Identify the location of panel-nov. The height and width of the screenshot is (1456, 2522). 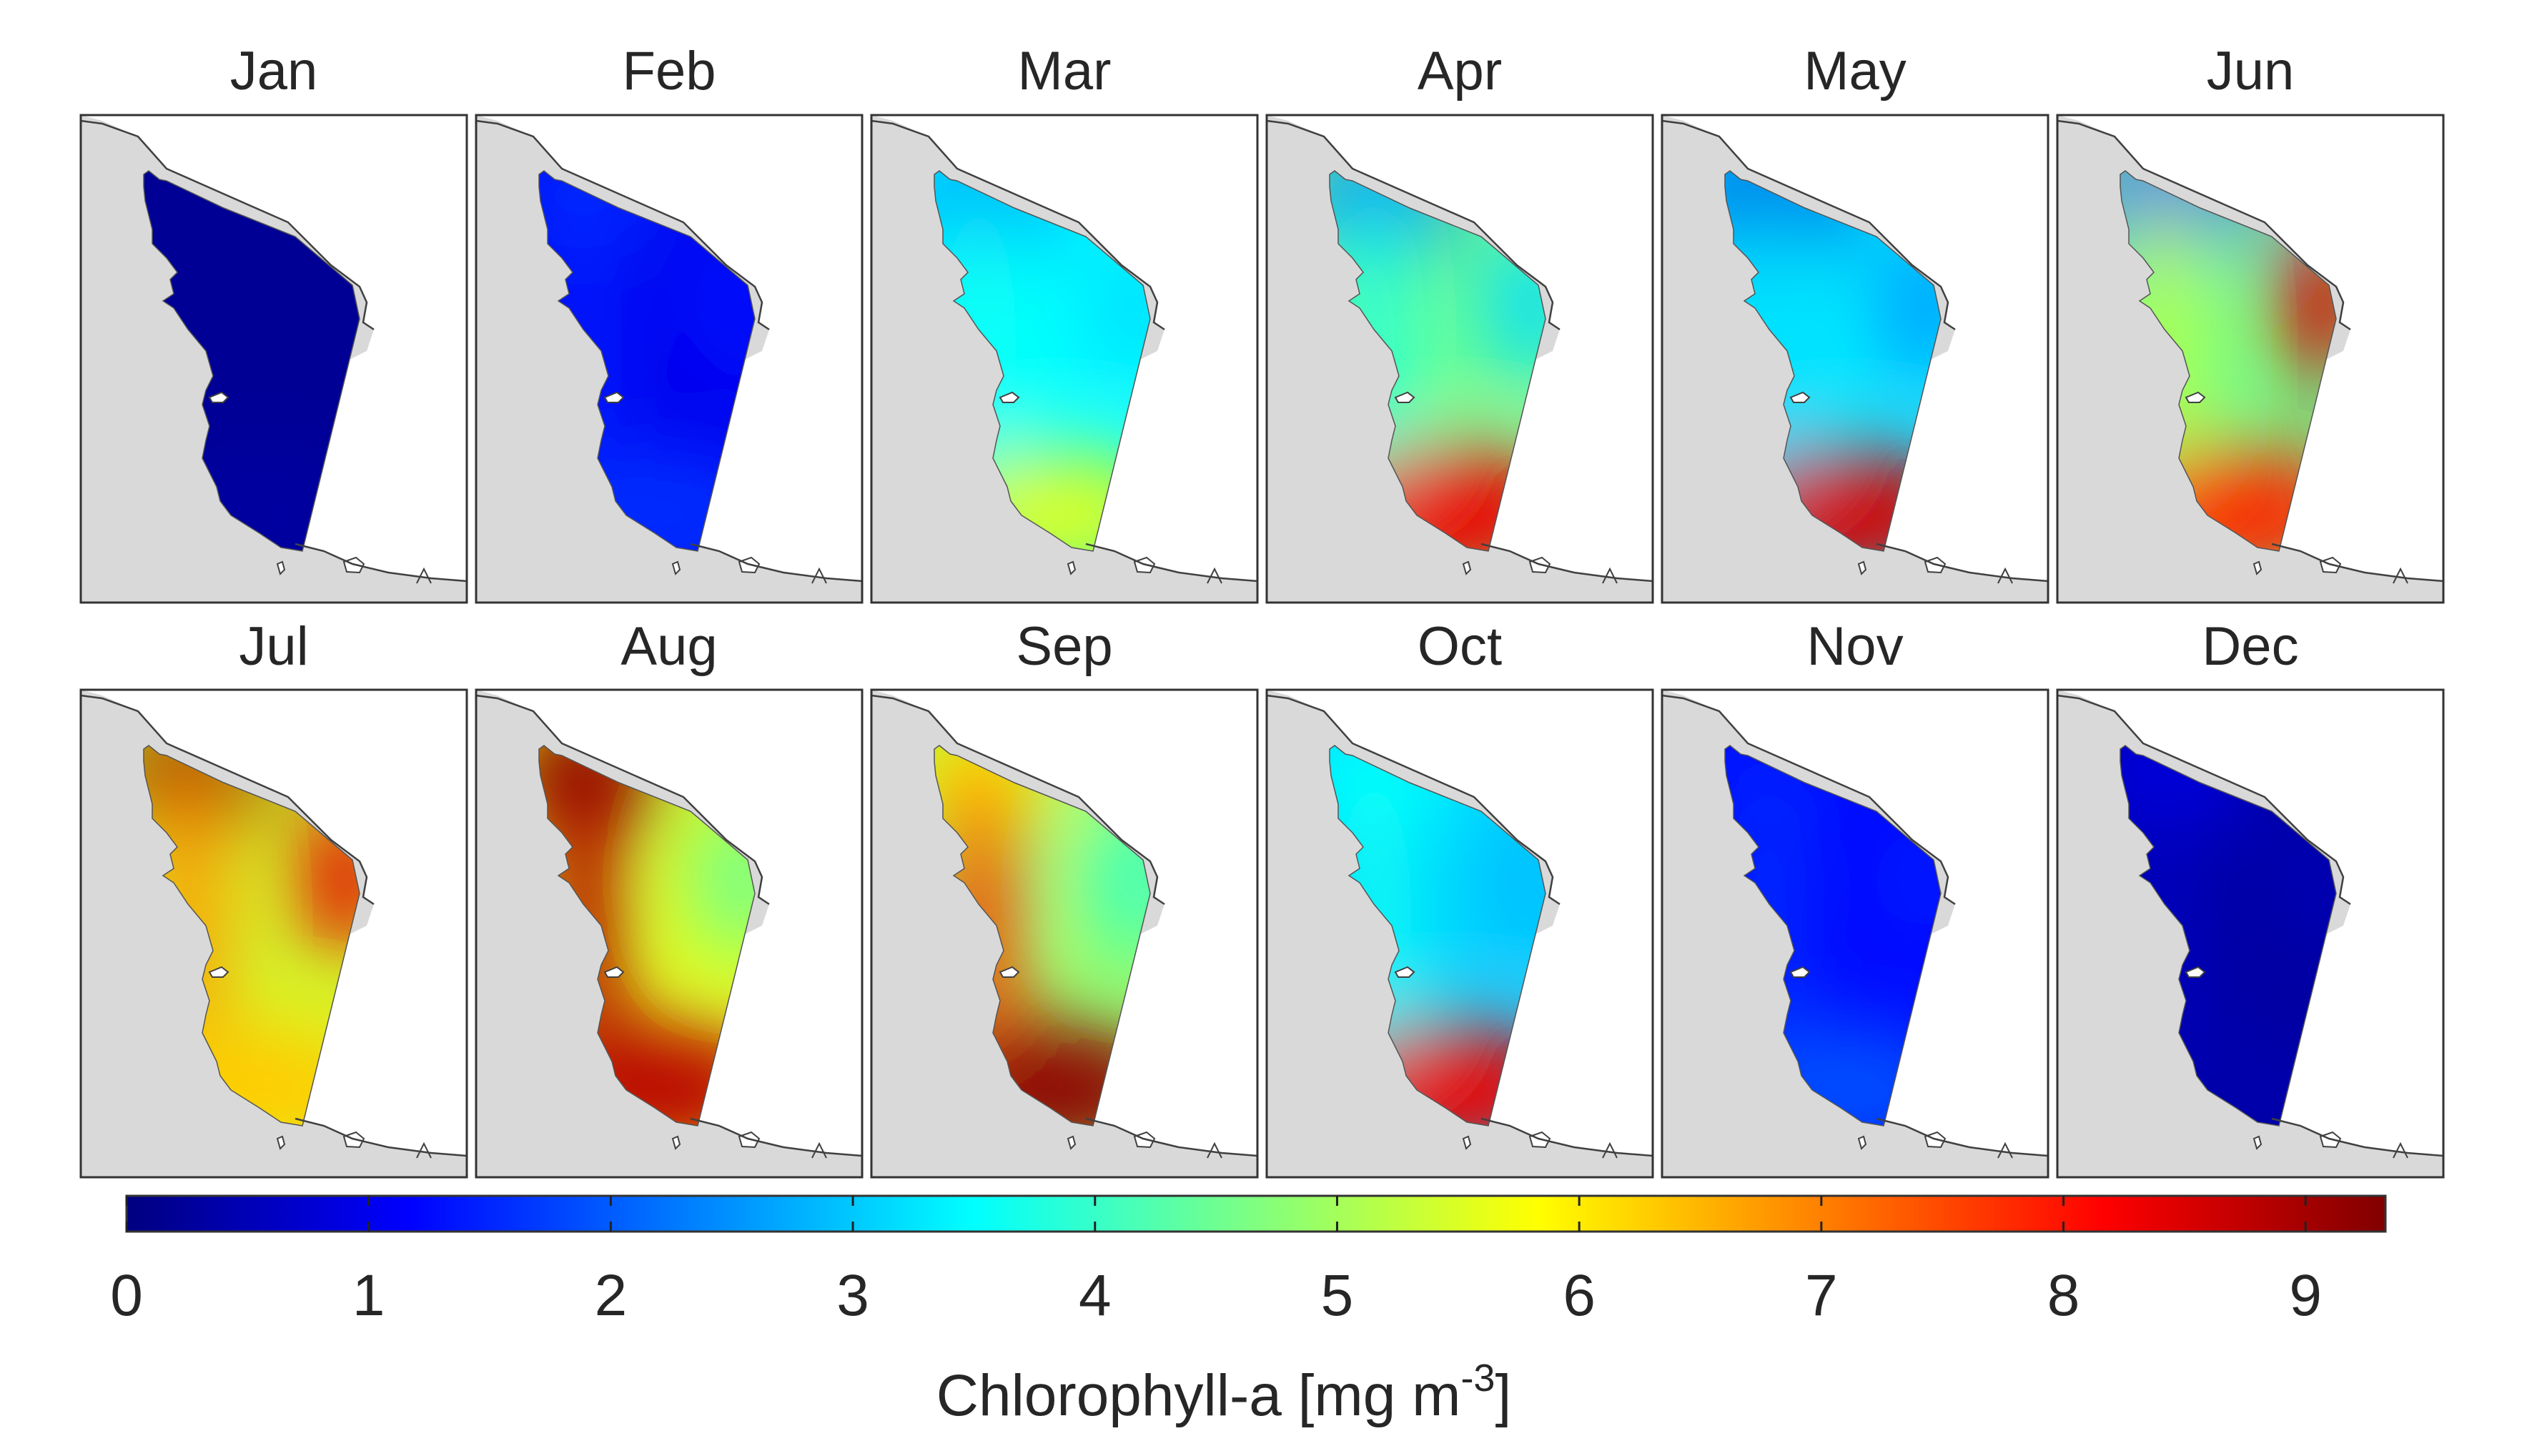
(1855, 933).